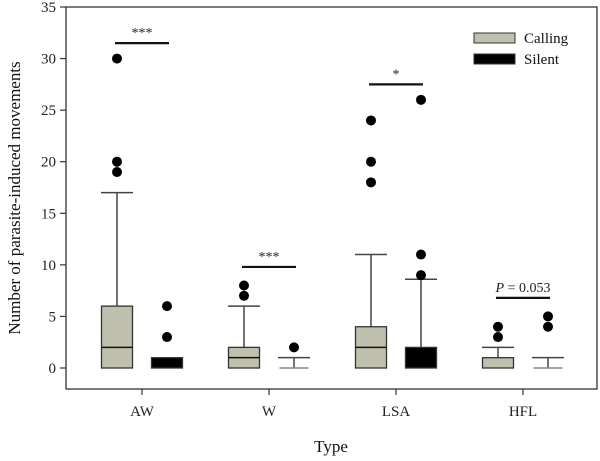  What do you see at coordinates (14, 197) in the screenshot?
I see `y-axis-title: Number of parasite-induced movements` at bounding box center [14, 197].